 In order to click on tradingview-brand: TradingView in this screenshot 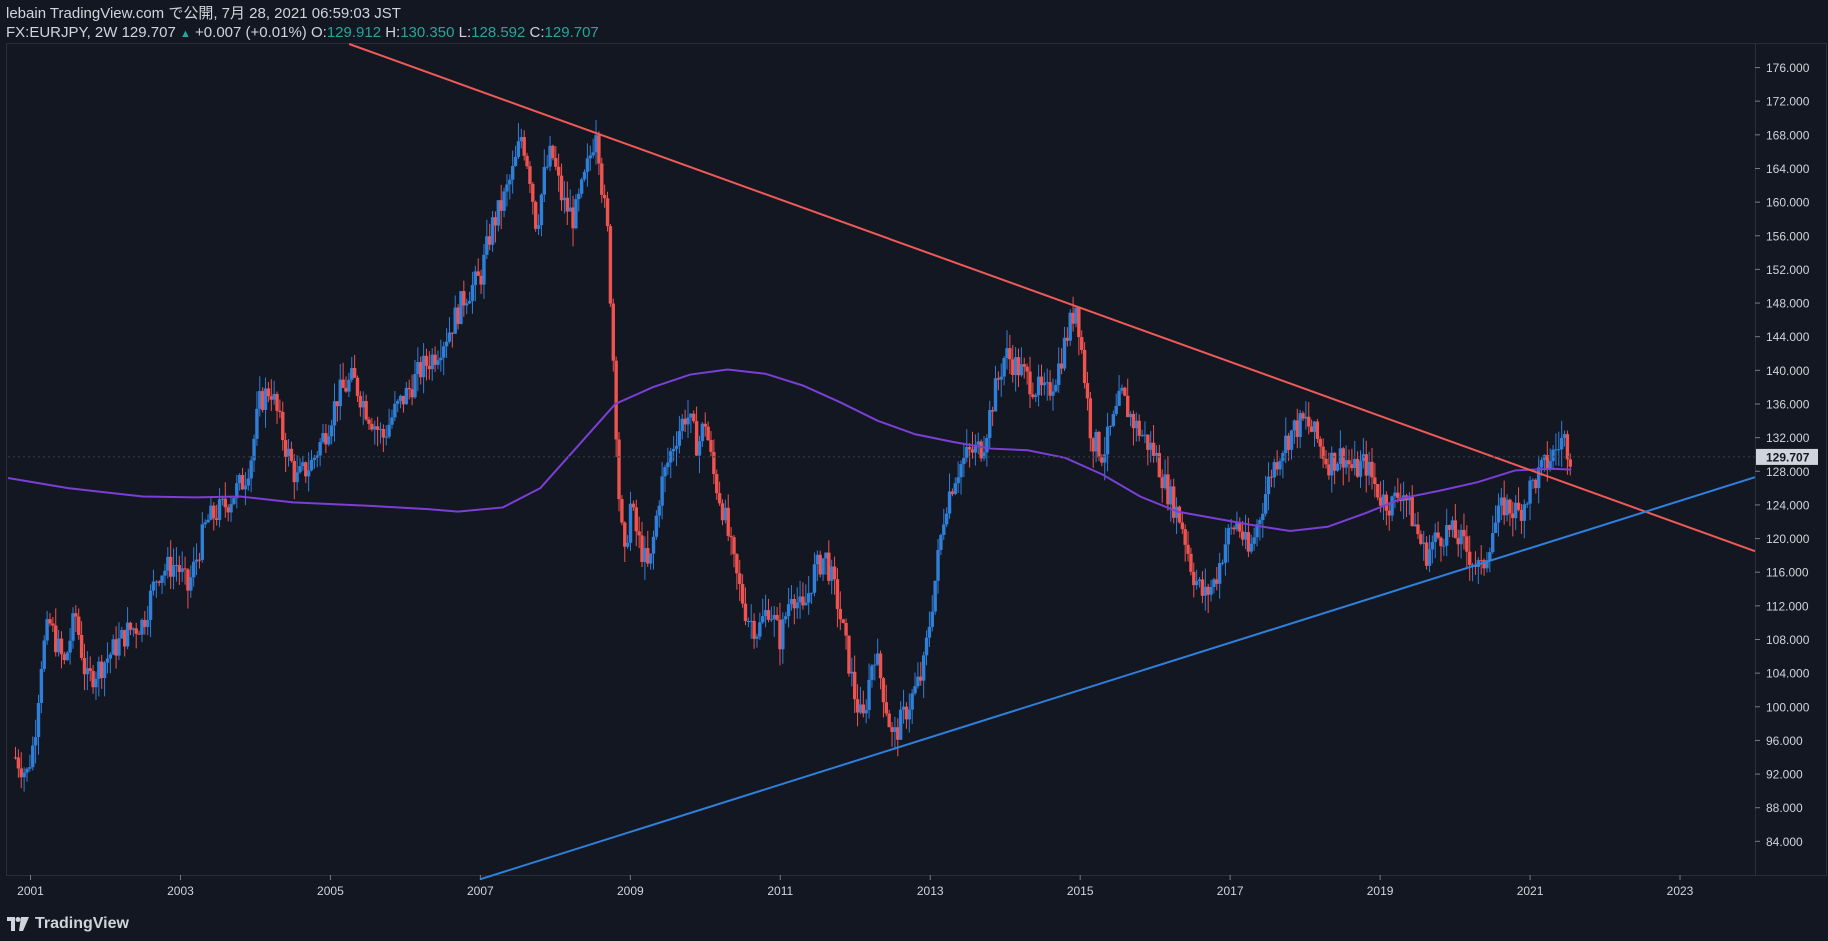, I will do `click(68, 924)`.